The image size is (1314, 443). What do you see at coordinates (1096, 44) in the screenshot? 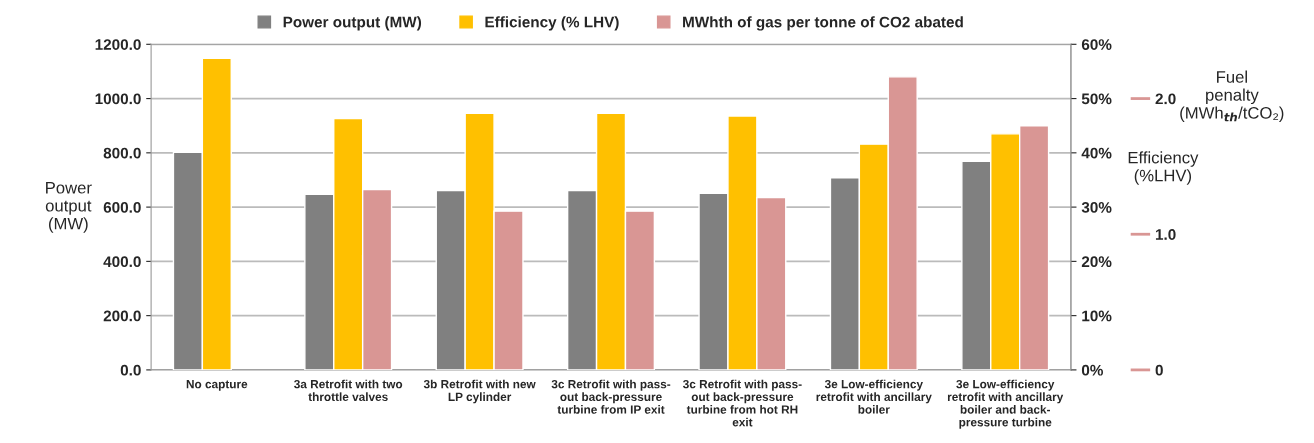
I see `y2-tick-label: 60%` at bounding box center [1096, 44].